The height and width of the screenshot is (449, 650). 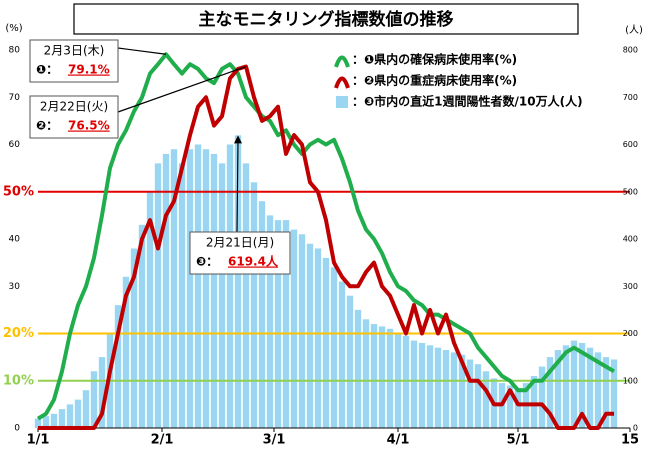 What do you see at coordinates (89, 126) in the screenshot?
I see `annotation-value: 76.5%` at bounding box center [89, 126].